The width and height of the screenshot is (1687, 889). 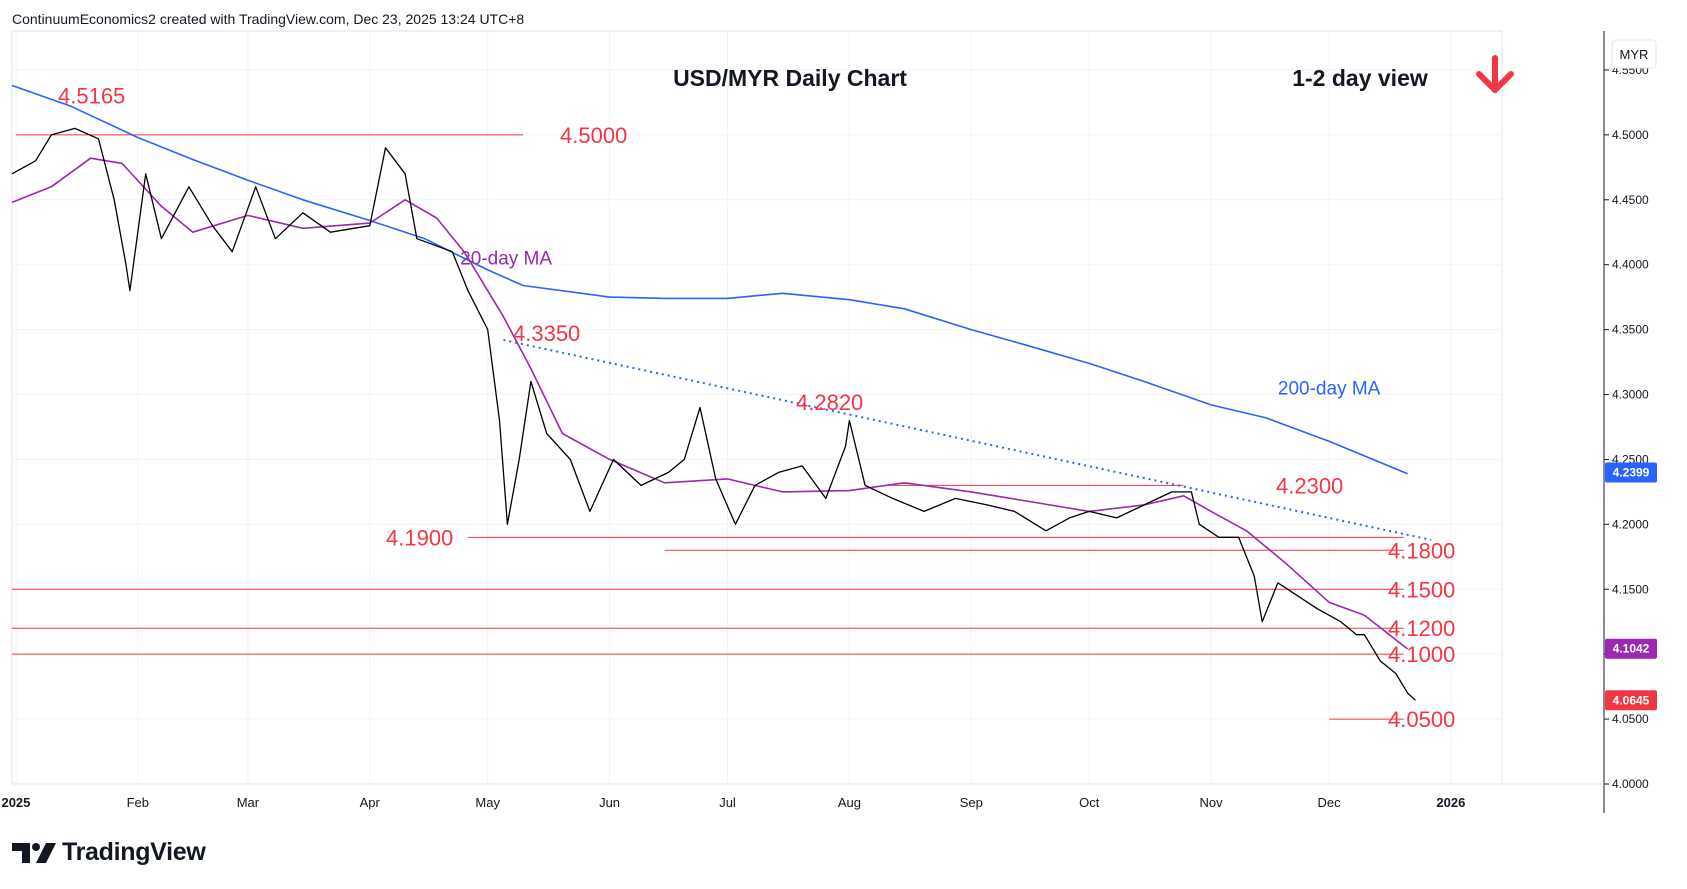 I want to click on level-label: 4.1200, so click(x=1421, y=628).